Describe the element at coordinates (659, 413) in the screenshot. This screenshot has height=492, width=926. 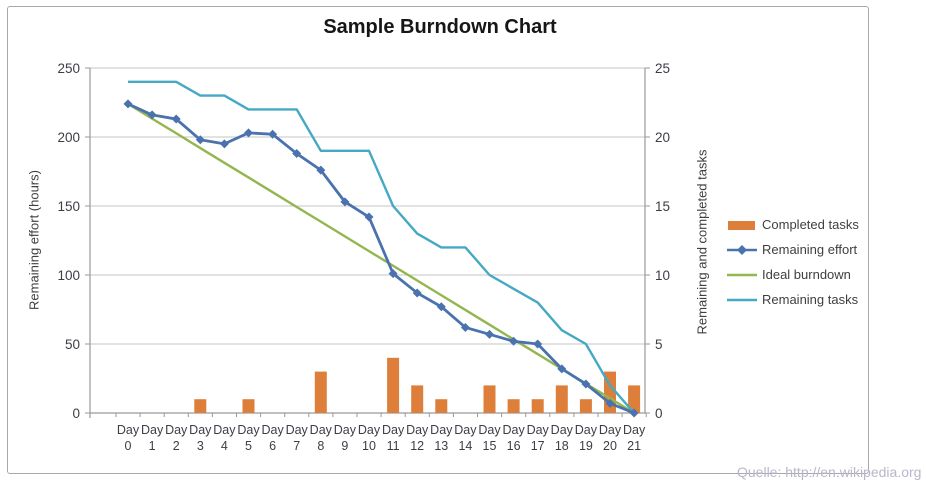
I see `y-right-tick-label: 0` at that location.